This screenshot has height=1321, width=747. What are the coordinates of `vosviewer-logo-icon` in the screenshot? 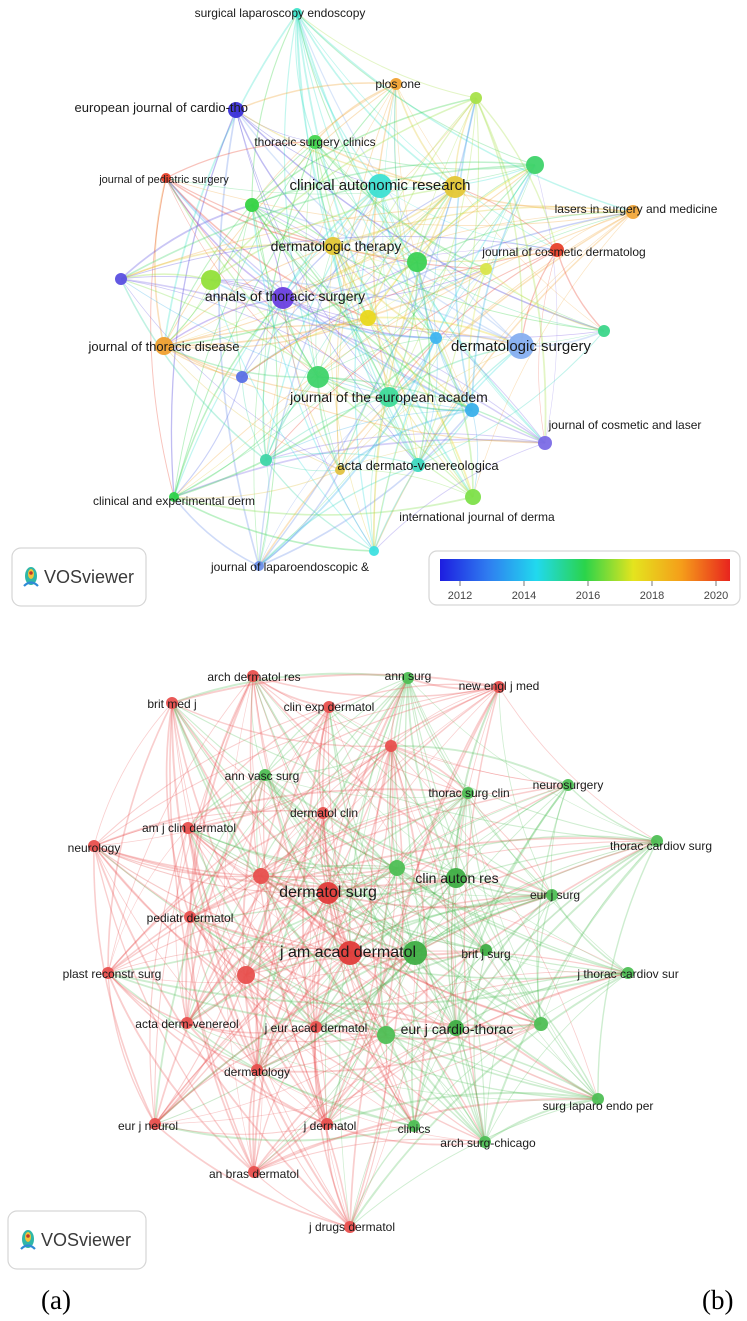 It's located at (31, 577).